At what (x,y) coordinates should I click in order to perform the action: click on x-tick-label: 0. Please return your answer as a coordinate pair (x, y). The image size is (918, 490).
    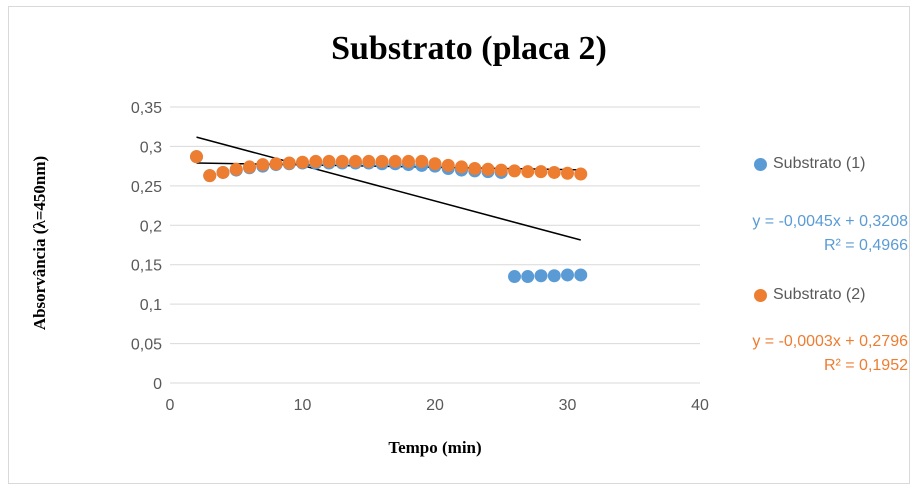
    Looking at the image, I should click on (170, 405).